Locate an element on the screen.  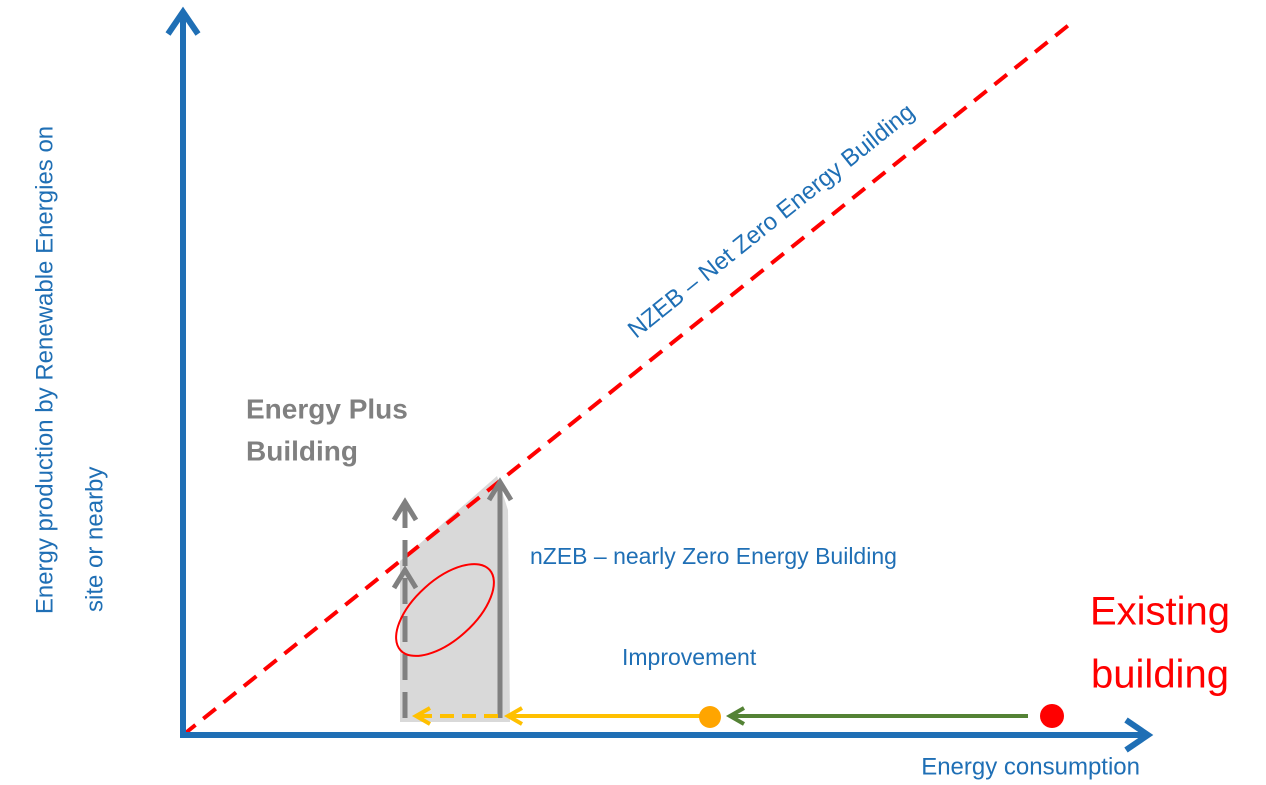
x-axis-label: Energy consumption is located at coordinates (1030, 766).